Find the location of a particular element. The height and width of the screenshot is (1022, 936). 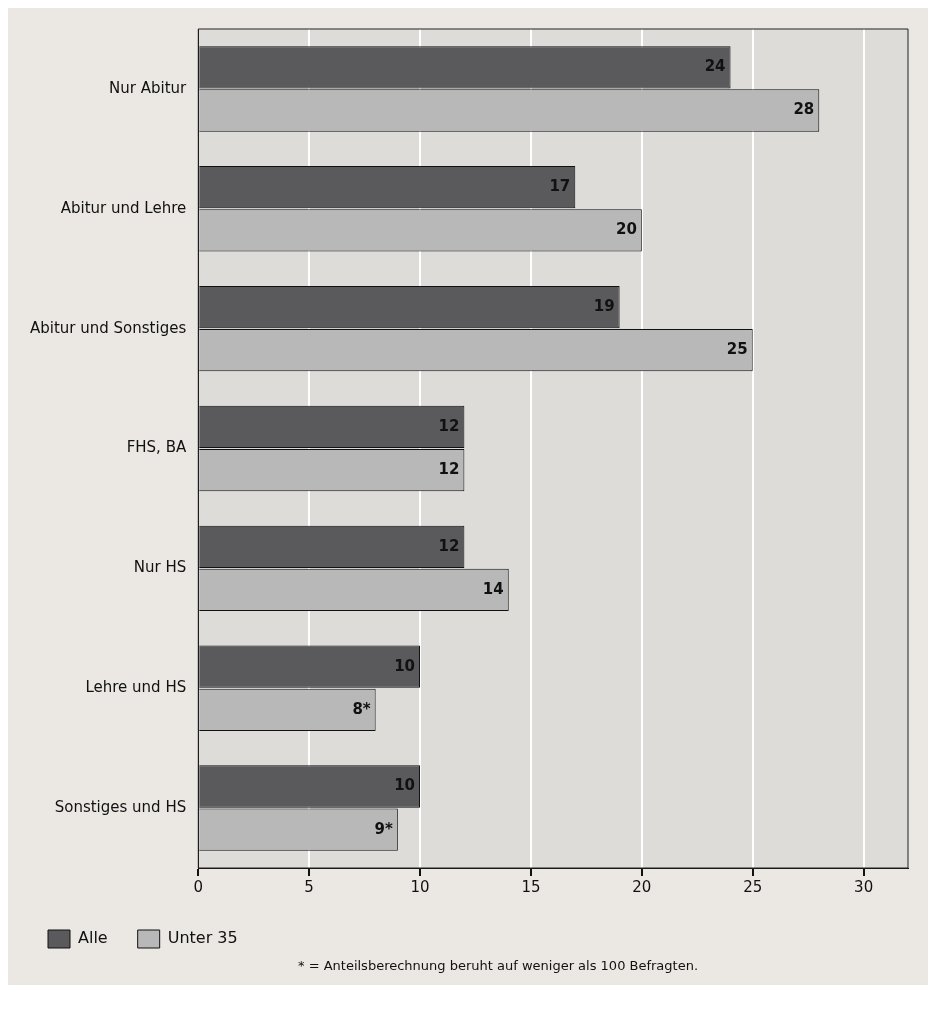

x-tick-label: 15 is located at coordinates (531, 886).